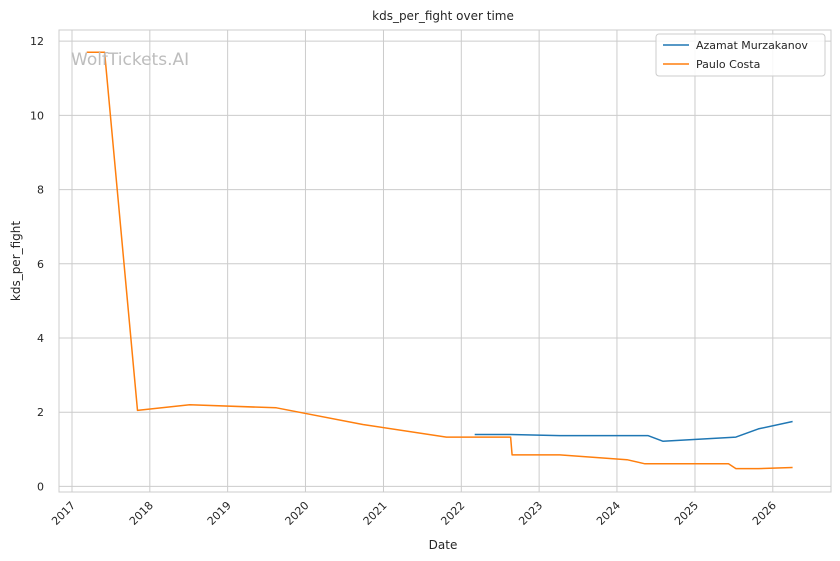 The width and height of the screenshot is (840, 561). I want to click on y-tick-label: 10, so click(37, 115).